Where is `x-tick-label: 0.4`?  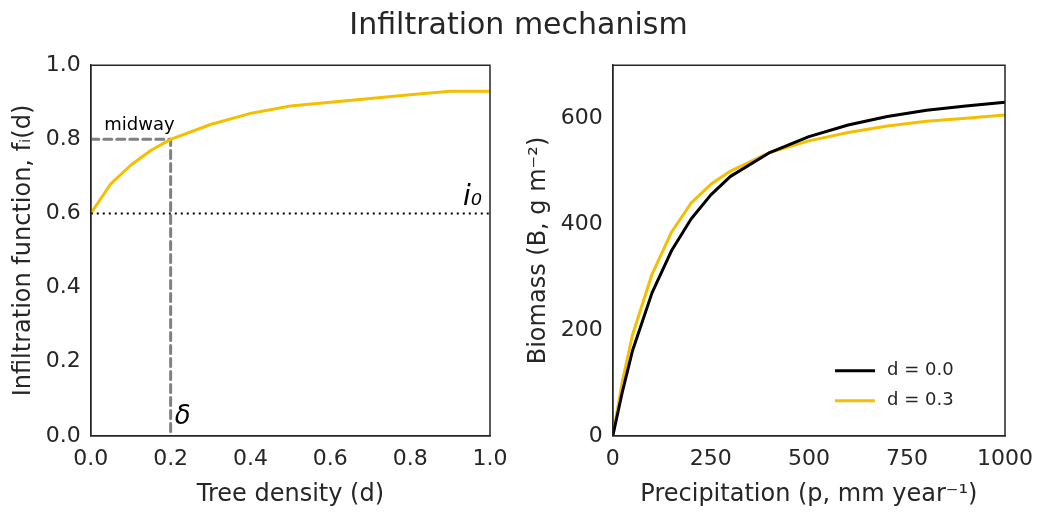 x-tick-label: 0.4 is located at coordinates (250, 457).